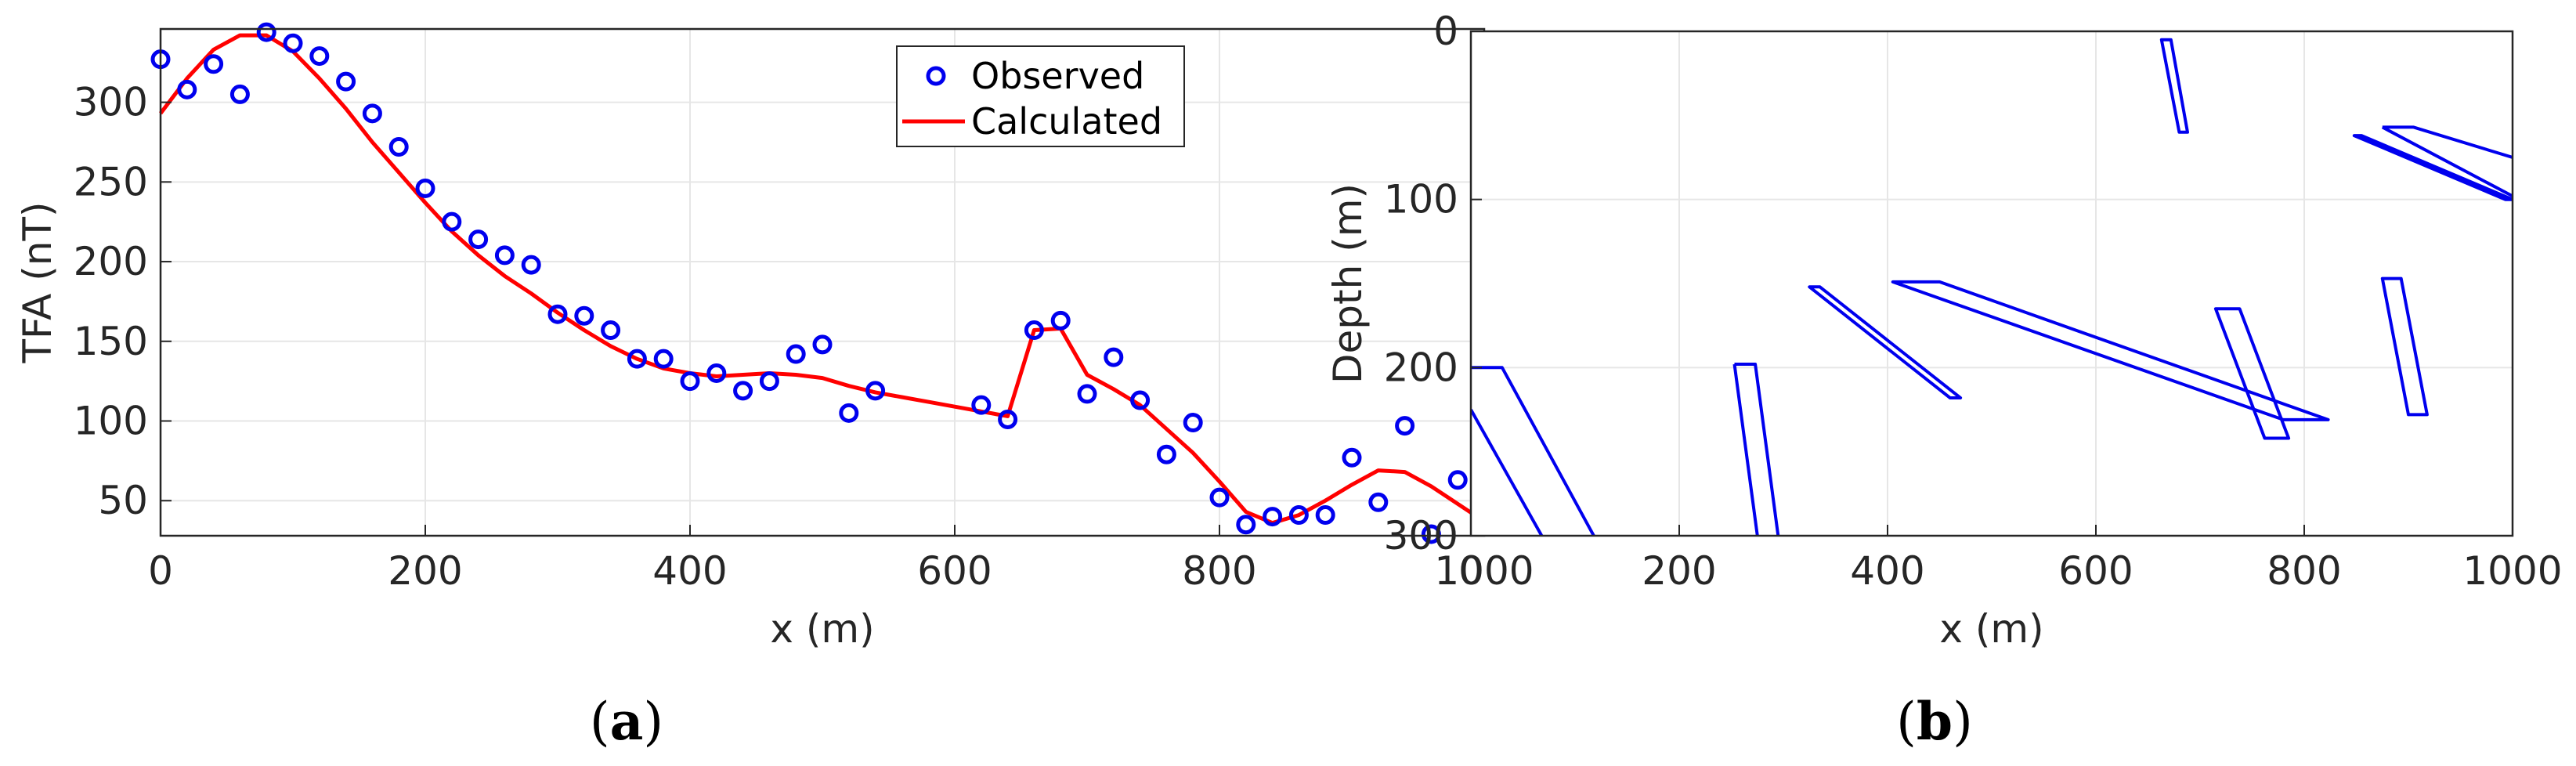  I want to click on panel-a-x-axis-label: x (m), so click(822, 629).